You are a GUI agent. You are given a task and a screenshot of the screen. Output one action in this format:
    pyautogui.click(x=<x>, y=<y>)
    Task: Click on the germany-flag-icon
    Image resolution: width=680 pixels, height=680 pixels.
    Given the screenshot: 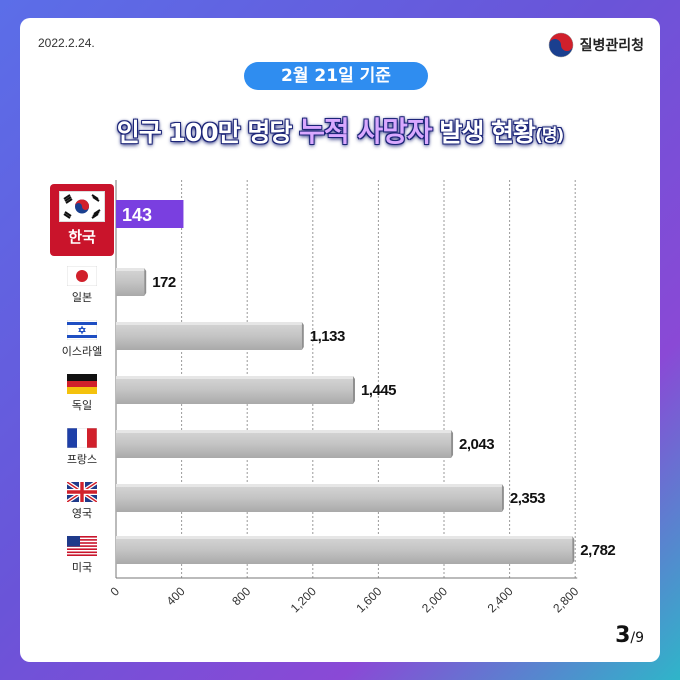 What is the action you would take?
    pyautogui.click(x=82, y=384)
    